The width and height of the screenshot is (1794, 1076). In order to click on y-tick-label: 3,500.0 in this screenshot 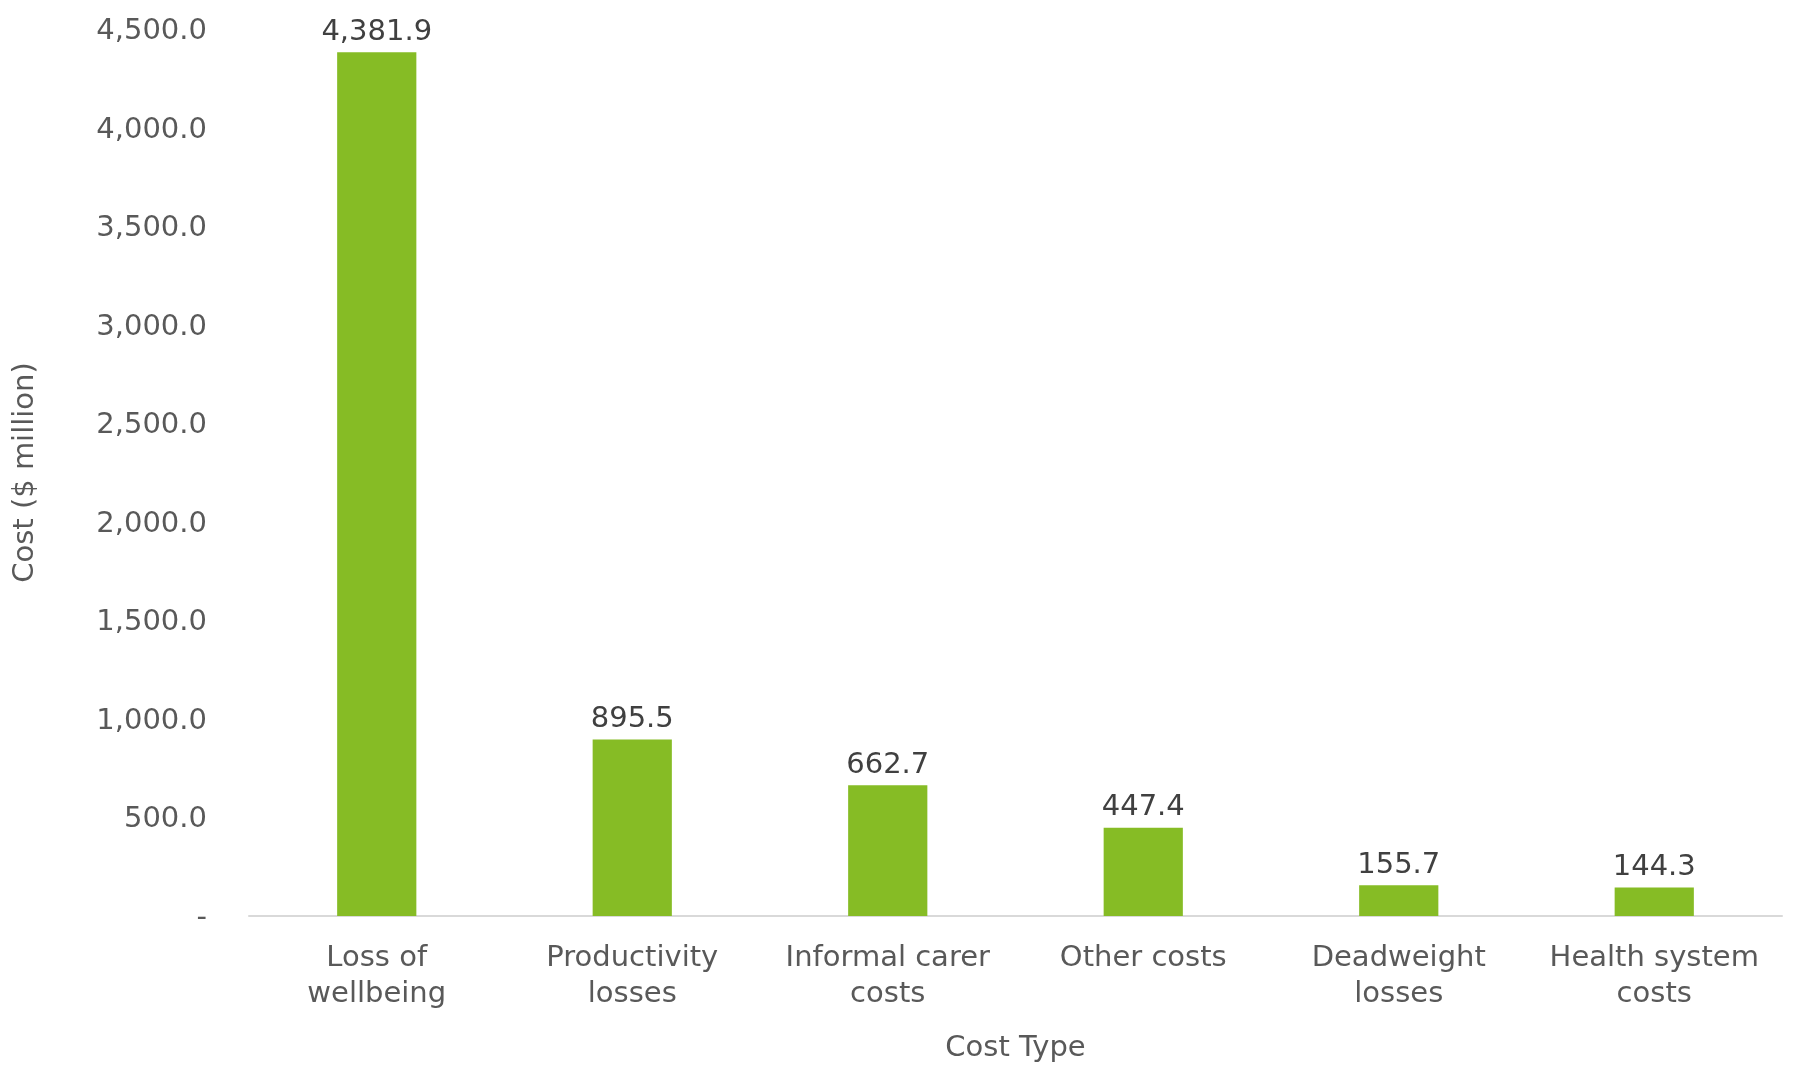, I will do `click(151, 226)`.